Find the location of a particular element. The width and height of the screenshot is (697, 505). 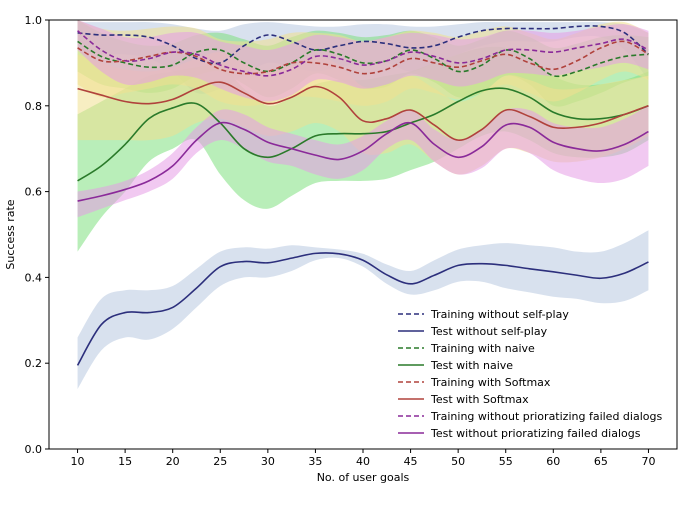

legend-label: Test without self-play is located at coordinates (489, 331).